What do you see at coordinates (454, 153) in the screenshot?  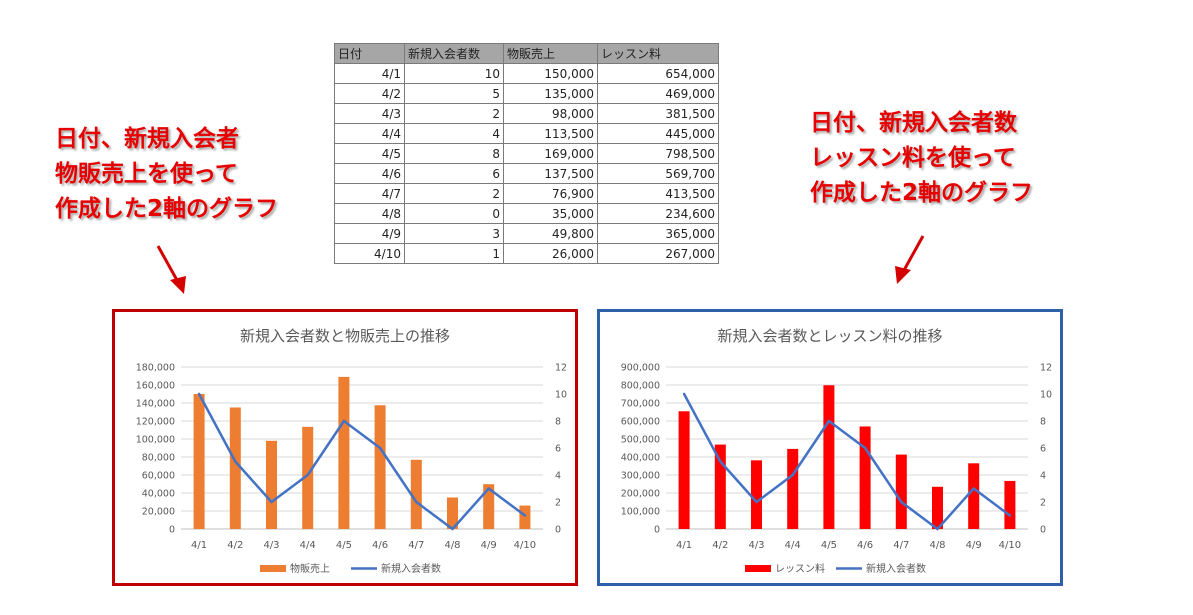 I see `table-cell: 8` at bounding box center [454, 153].